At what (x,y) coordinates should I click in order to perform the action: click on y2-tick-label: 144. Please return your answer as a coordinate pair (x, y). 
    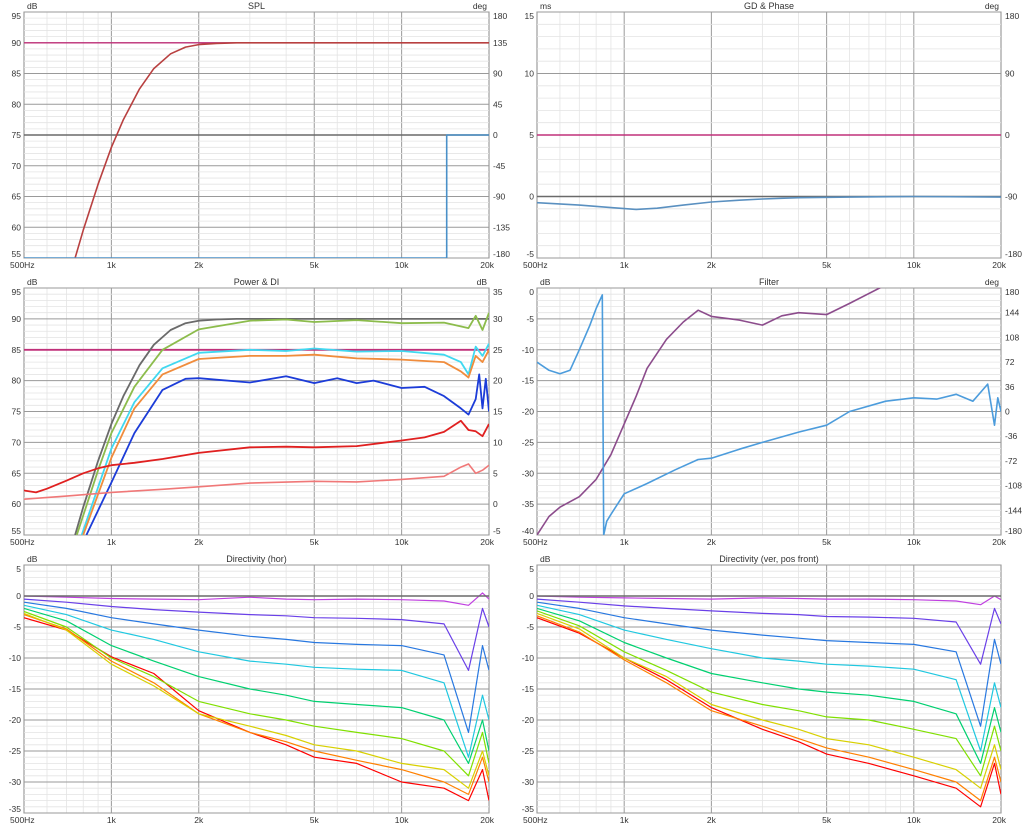
    Looking at the image, I should click on (1012, 313).